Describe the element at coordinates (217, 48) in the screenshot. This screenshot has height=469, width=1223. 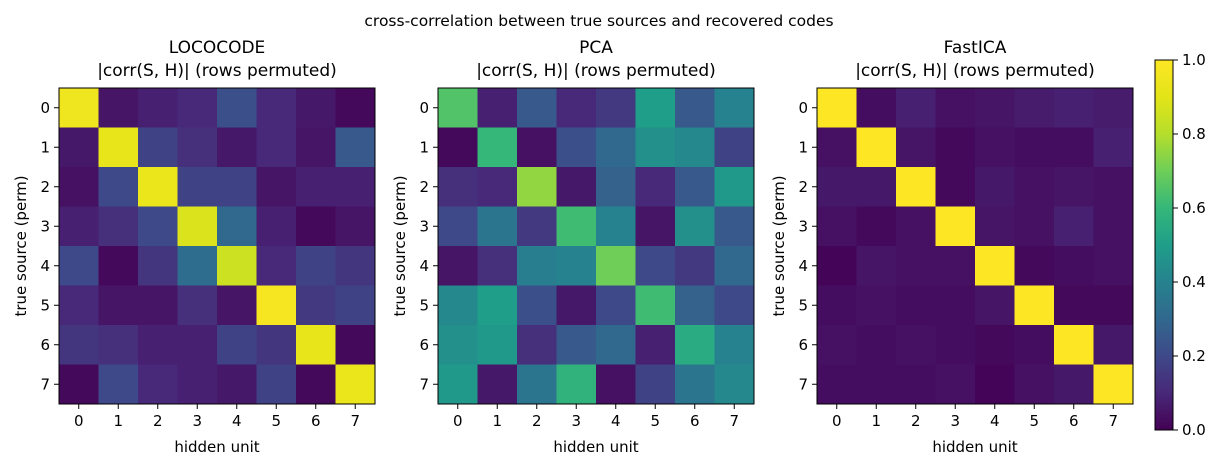
I see `panel-title: LOCOCODE` at that location.